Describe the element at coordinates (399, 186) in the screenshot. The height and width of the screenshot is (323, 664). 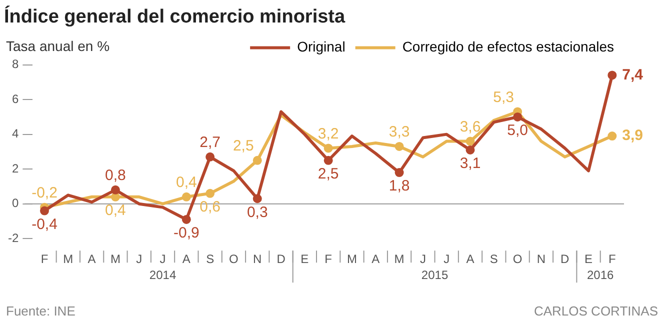
I see `data-label: 1,8` at that location.